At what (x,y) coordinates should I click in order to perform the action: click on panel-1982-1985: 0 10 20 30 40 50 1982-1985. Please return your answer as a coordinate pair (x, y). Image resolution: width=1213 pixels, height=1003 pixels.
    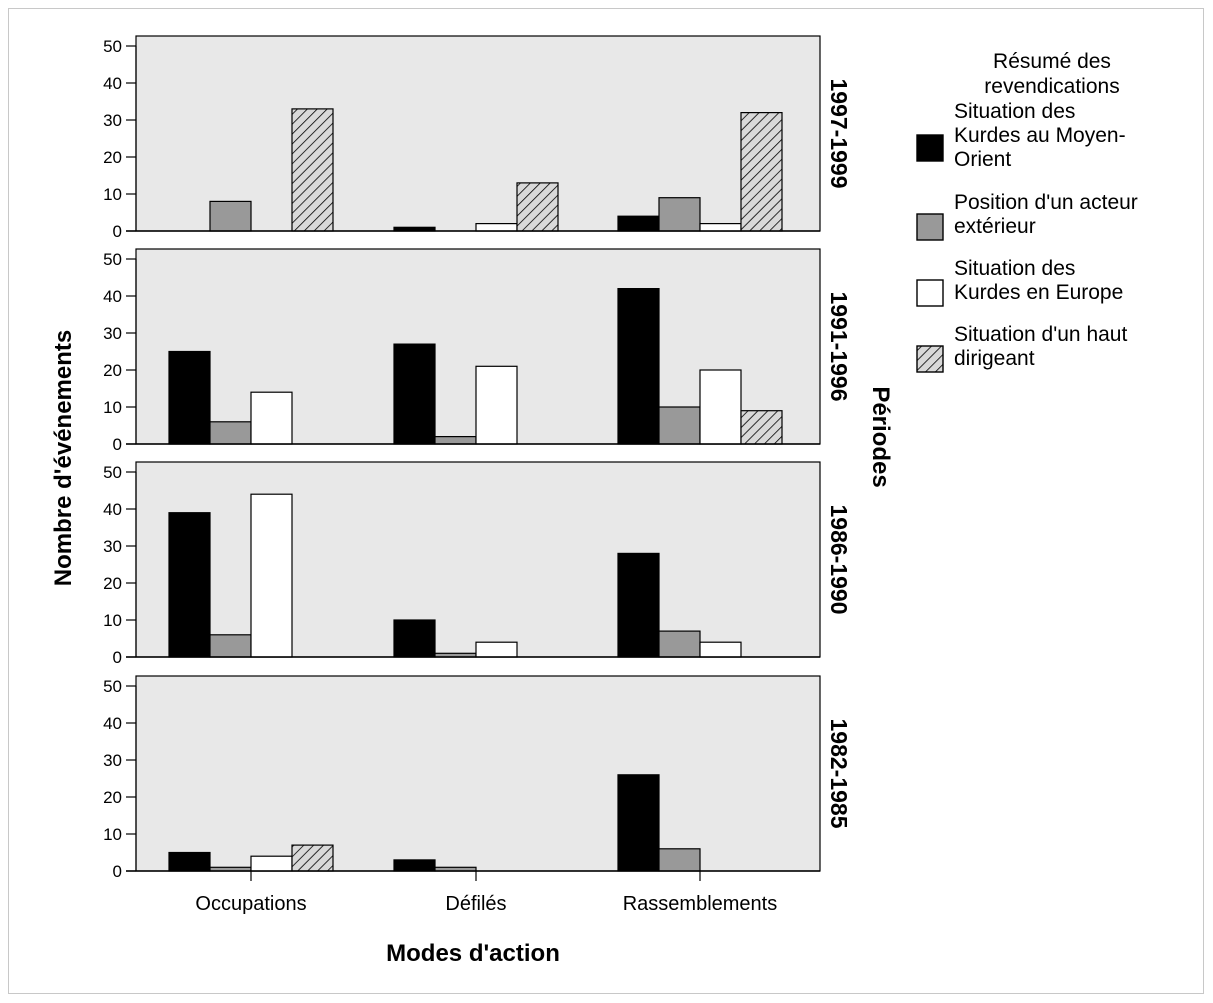
    Looking at the image, I should click on (477, 778).